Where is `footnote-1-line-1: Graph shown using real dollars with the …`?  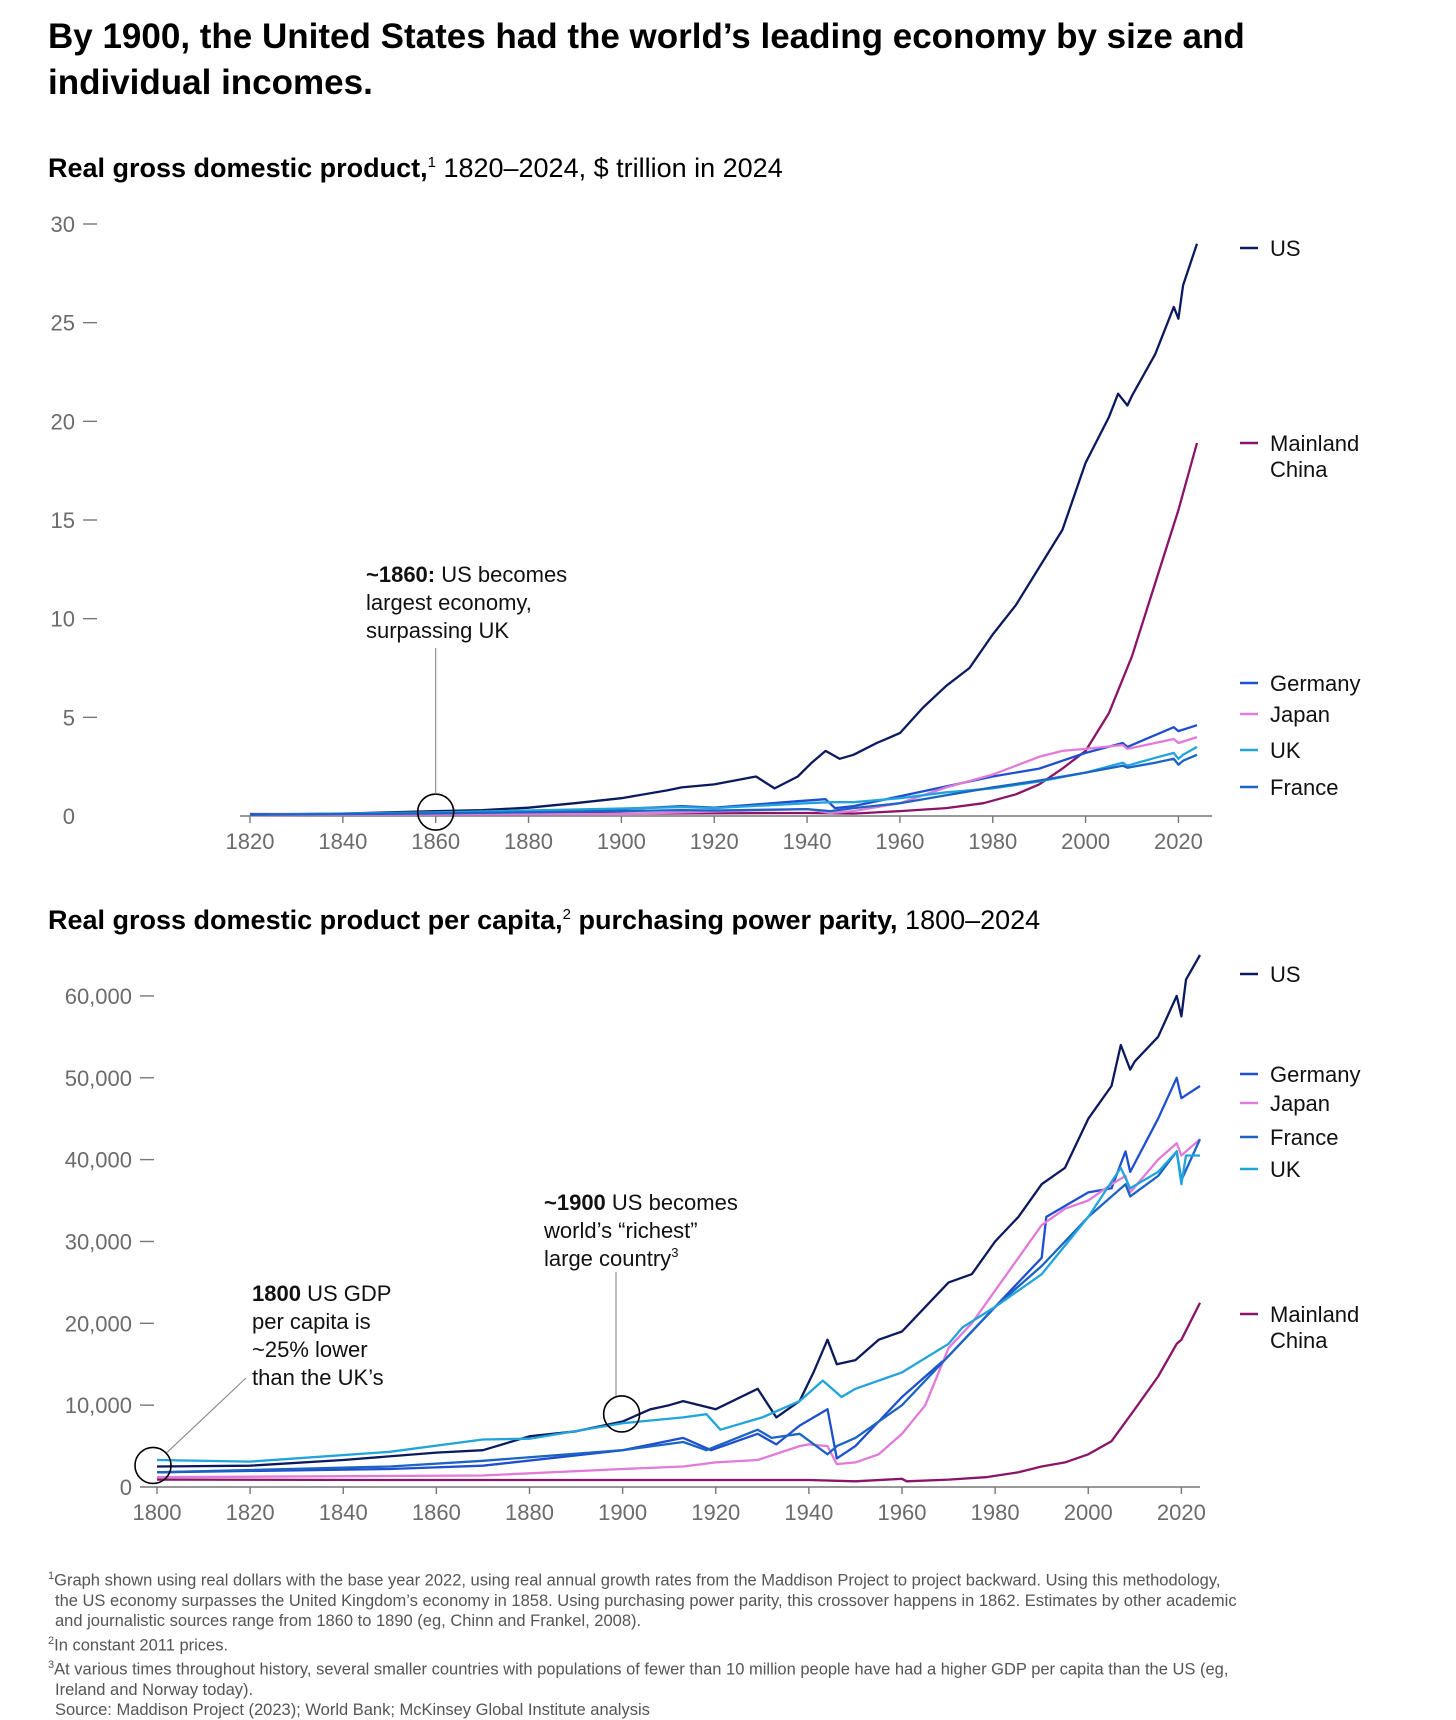
footnote-1-line-1: Graph shown using real dollars with the … is located at coordinates (637, 1580).